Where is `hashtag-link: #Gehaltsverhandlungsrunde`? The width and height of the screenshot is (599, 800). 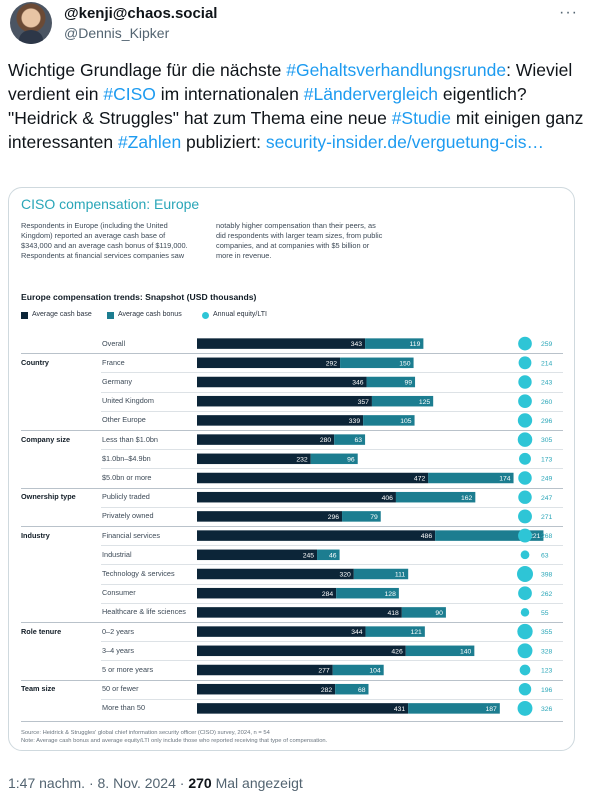
hashtag-link: #Gehaltsverhandlungsrunde is located at coordinates (396, 70).